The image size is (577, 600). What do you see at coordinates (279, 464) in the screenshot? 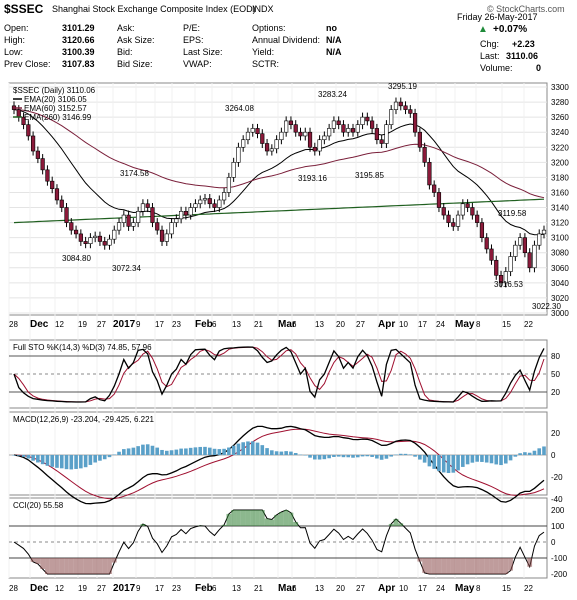
I see `macd-signal-line` at bounding box center [279, 464].